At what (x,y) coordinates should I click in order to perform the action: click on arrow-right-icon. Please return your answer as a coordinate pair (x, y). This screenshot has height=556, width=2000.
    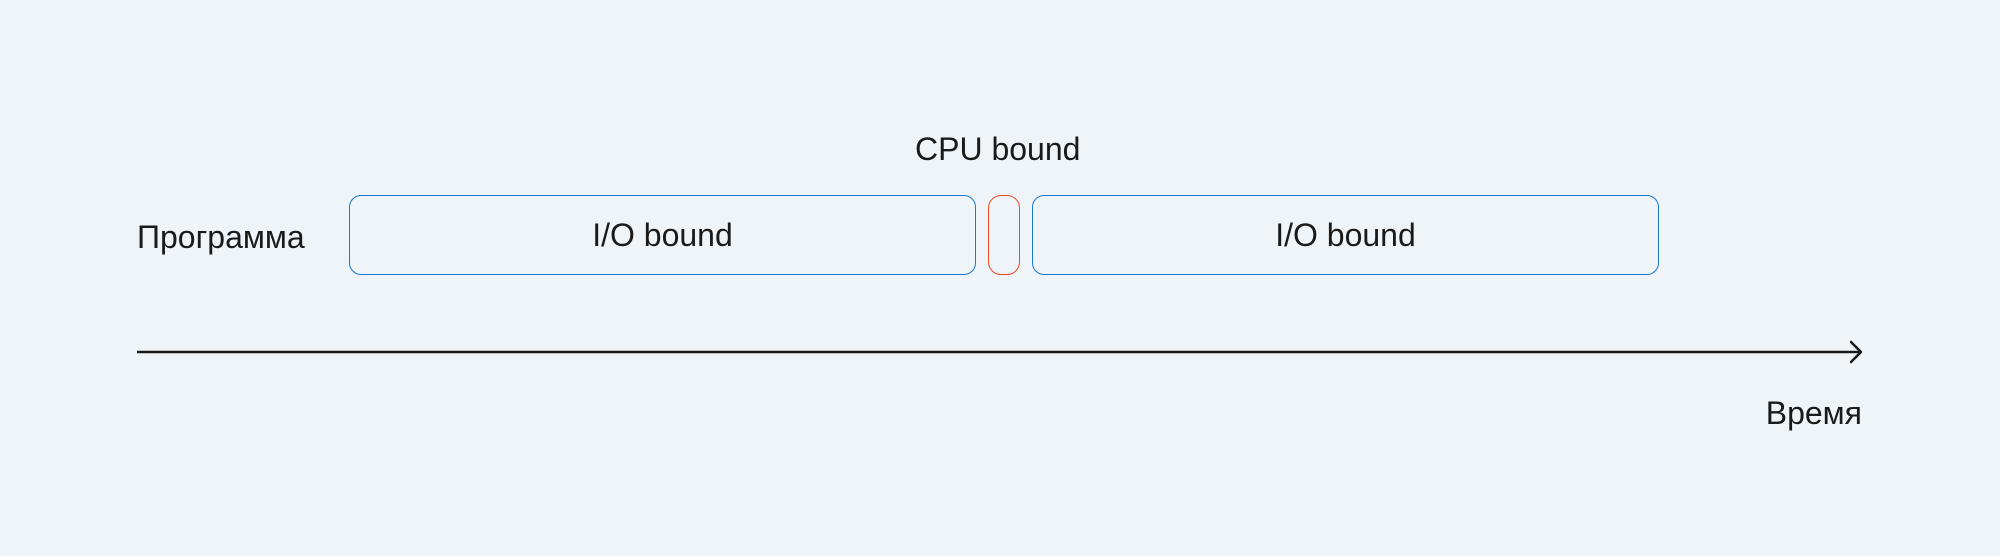
    Looking at the image, I should click on (1856, 352).